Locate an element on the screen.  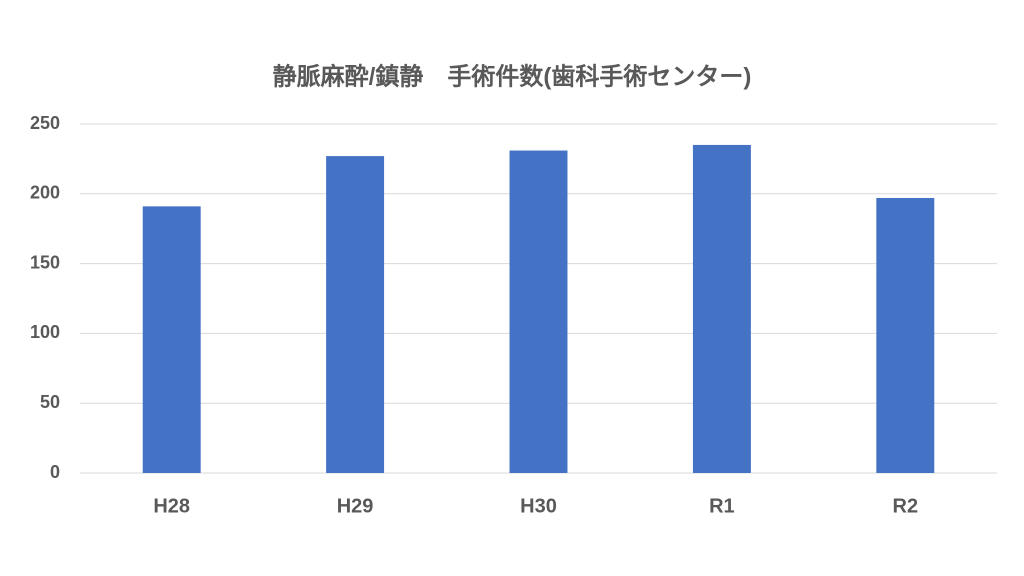
y-tick-label: 50 is located at coordinates (50, 402).